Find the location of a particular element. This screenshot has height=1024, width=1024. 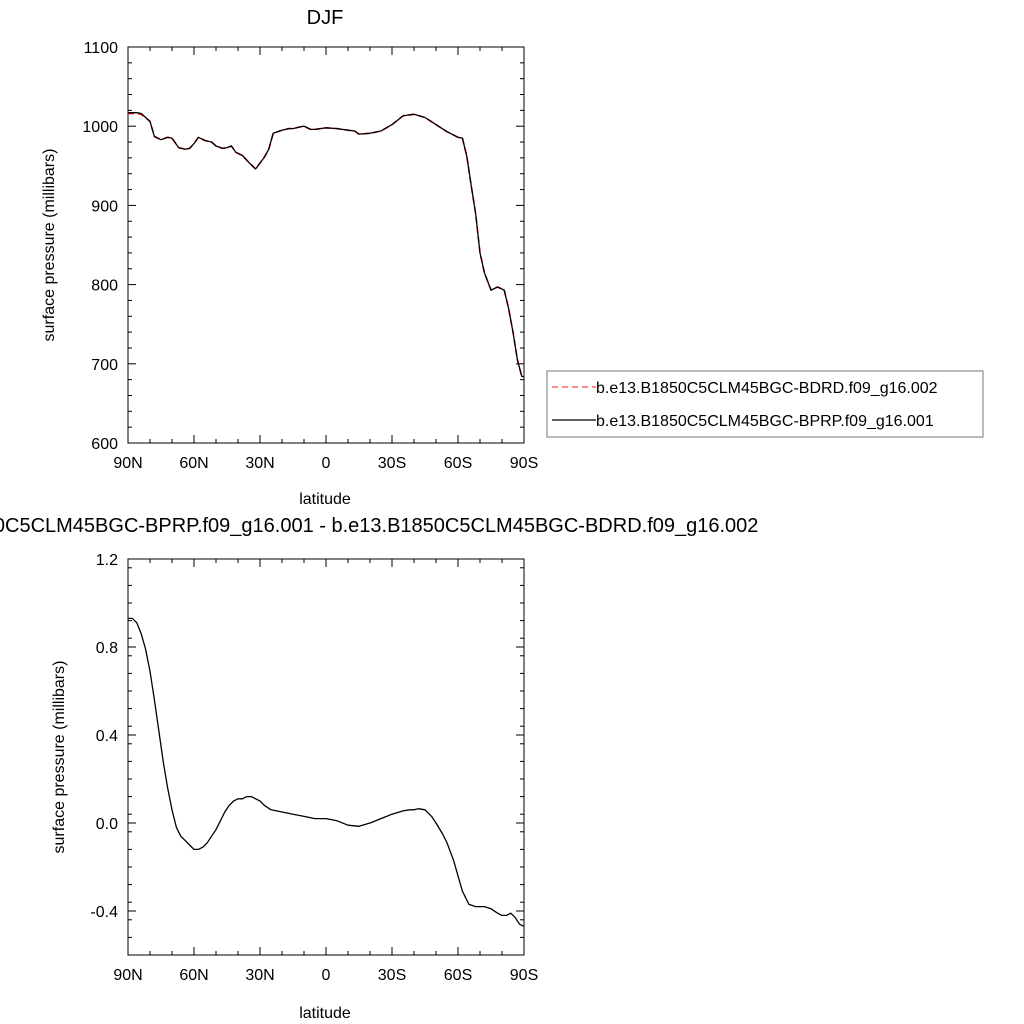

bottom-y-tick-label: -0.4 is located at coordinates (104, 912).